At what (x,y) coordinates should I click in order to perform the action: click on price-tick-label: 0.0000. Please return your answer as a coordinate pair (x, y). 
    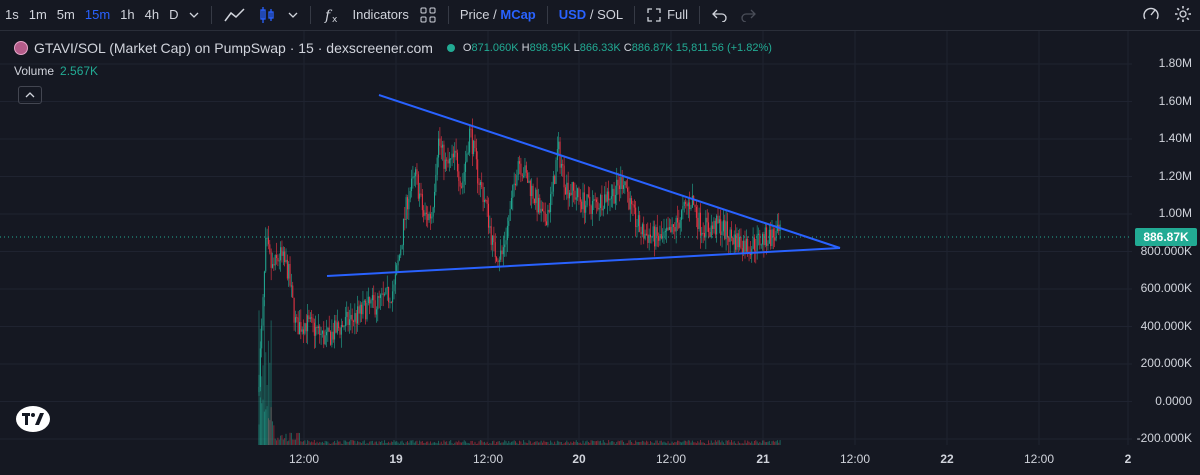
    Looking at the image, I should click on (1173, 400).